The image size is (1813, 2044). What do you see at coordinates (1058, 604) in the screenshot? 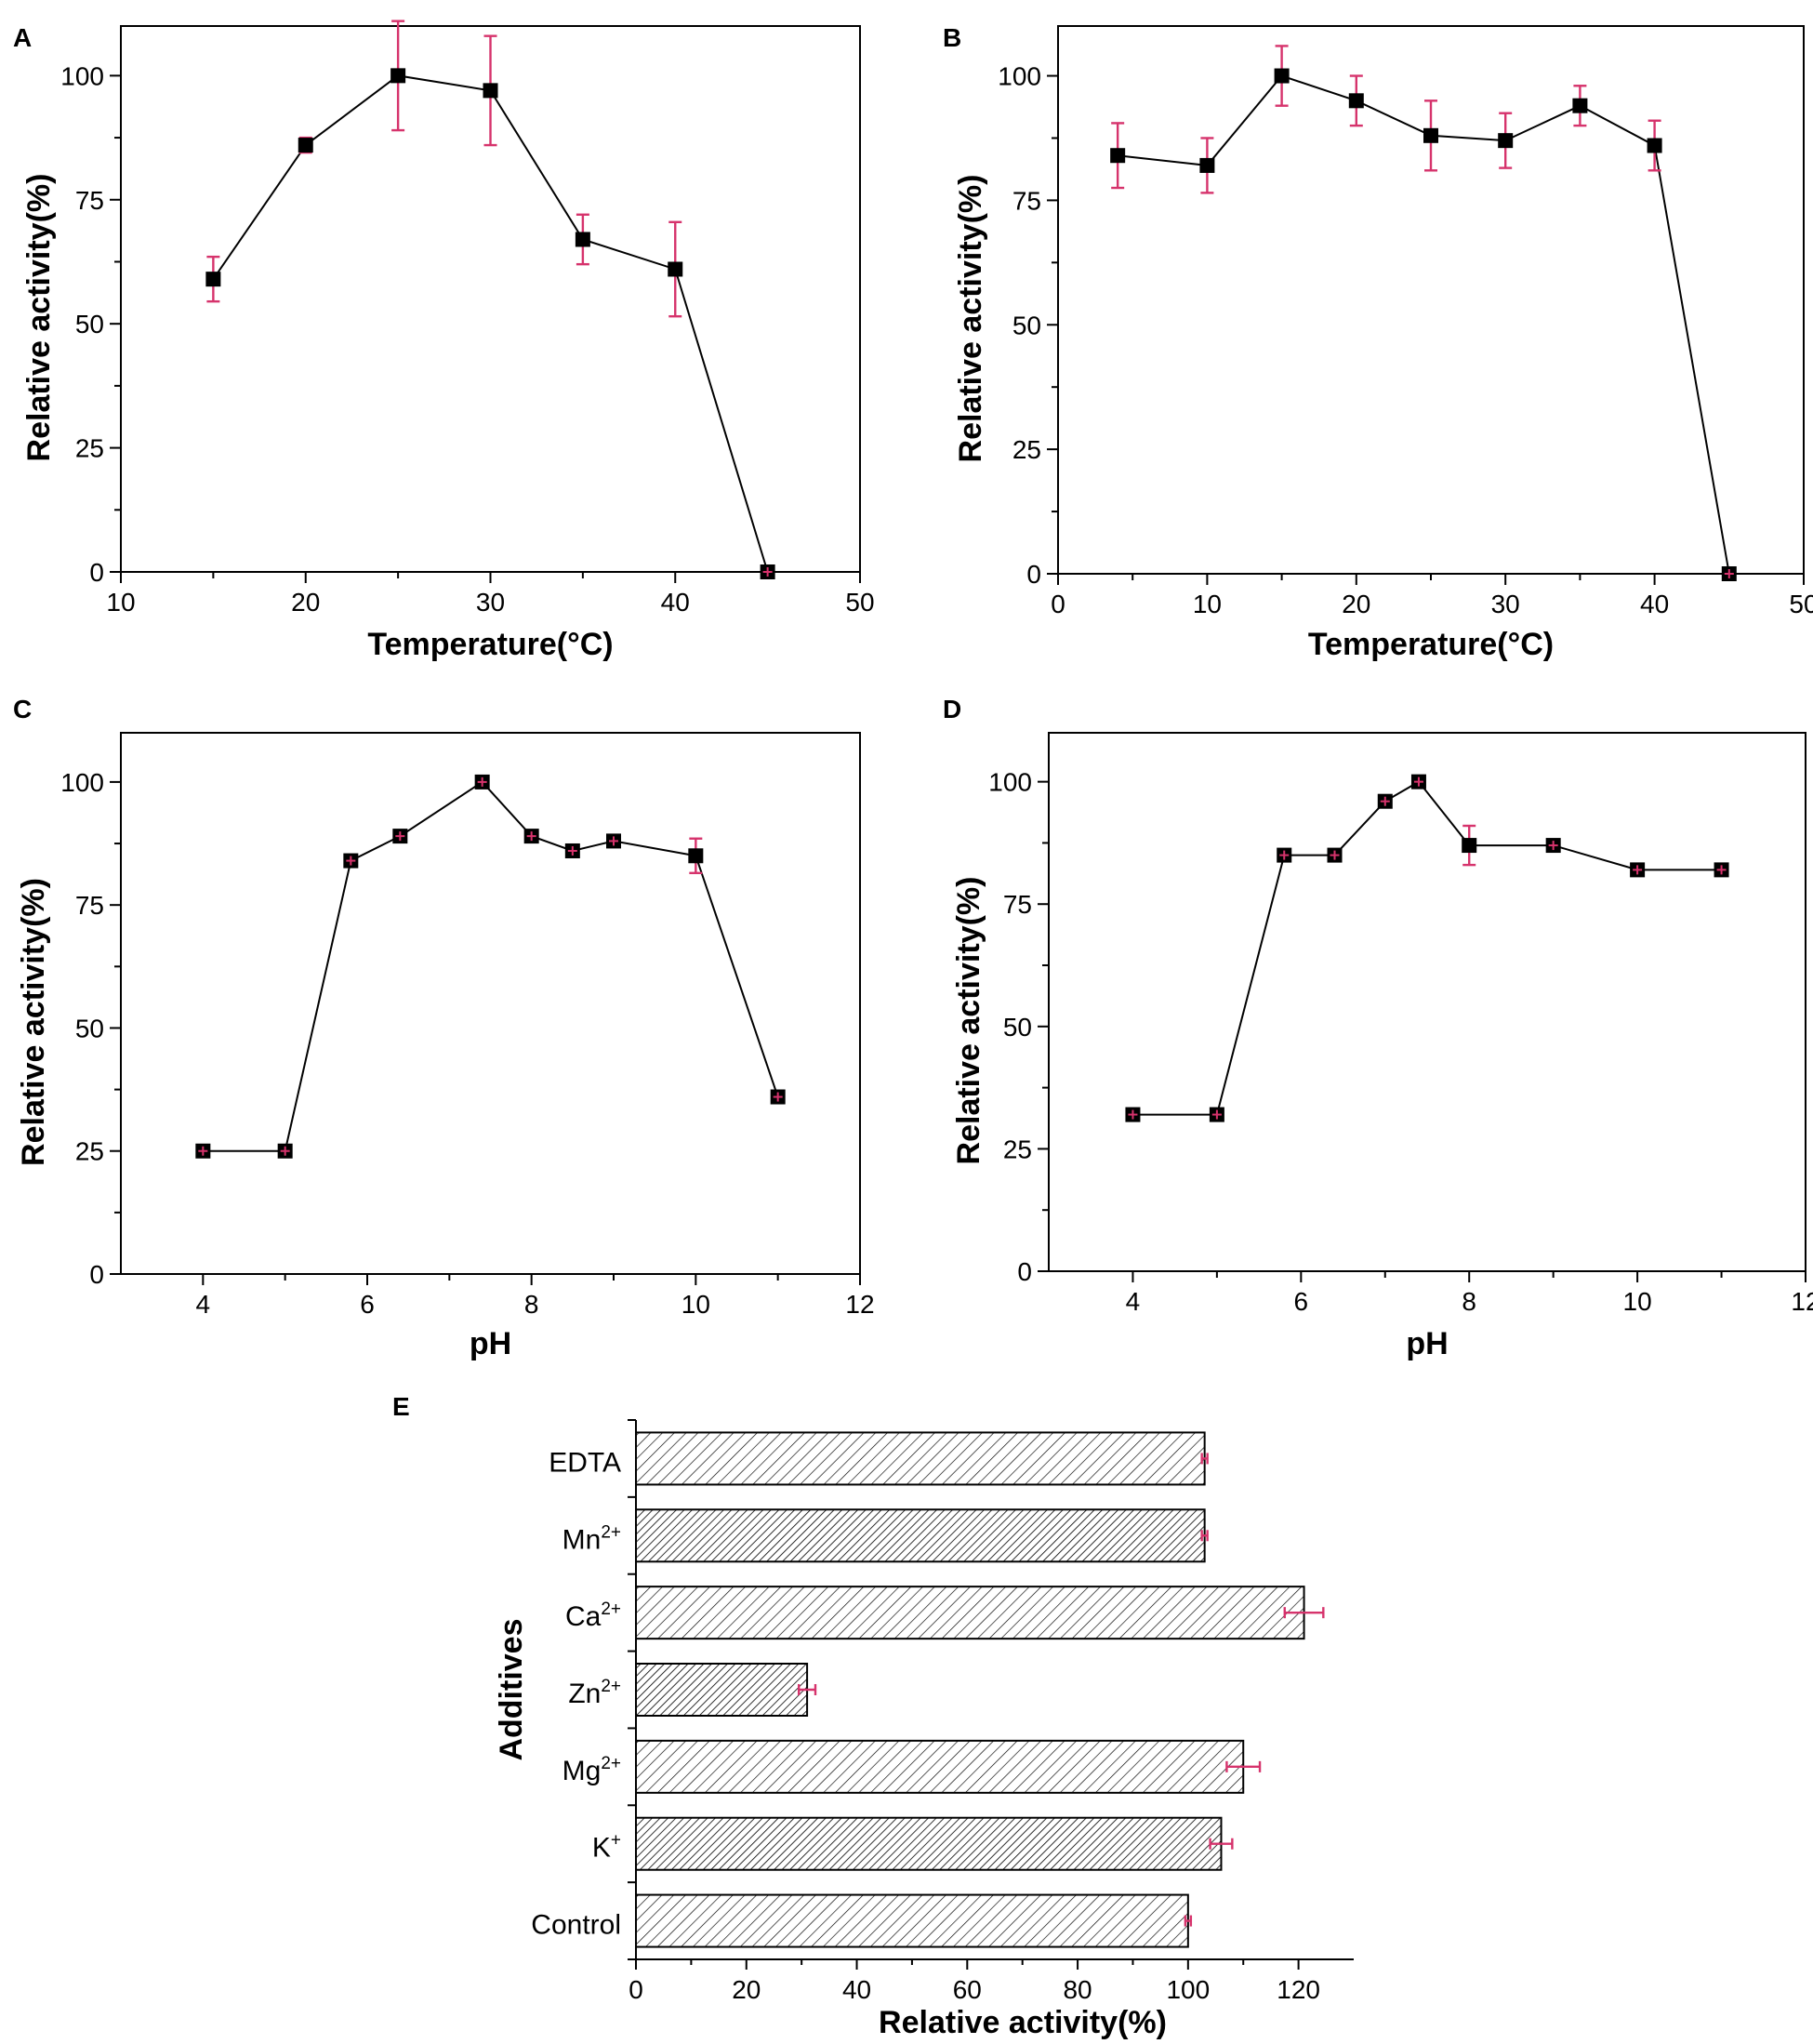
I see `x-tick-label: 0` at bounding box center [1058, 604].